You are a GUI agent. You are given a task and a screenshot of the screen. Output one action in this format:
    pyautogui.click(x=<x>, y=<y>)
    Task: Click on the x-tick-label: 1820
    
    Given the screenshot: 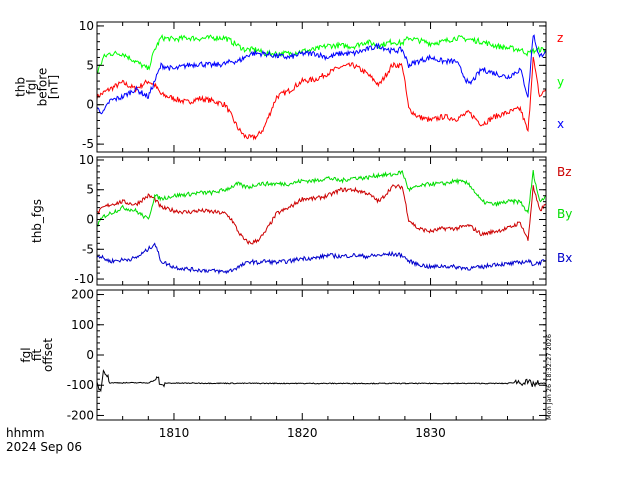 What is the action you would take?
    pyautogui.click(x=302, y=433)
    